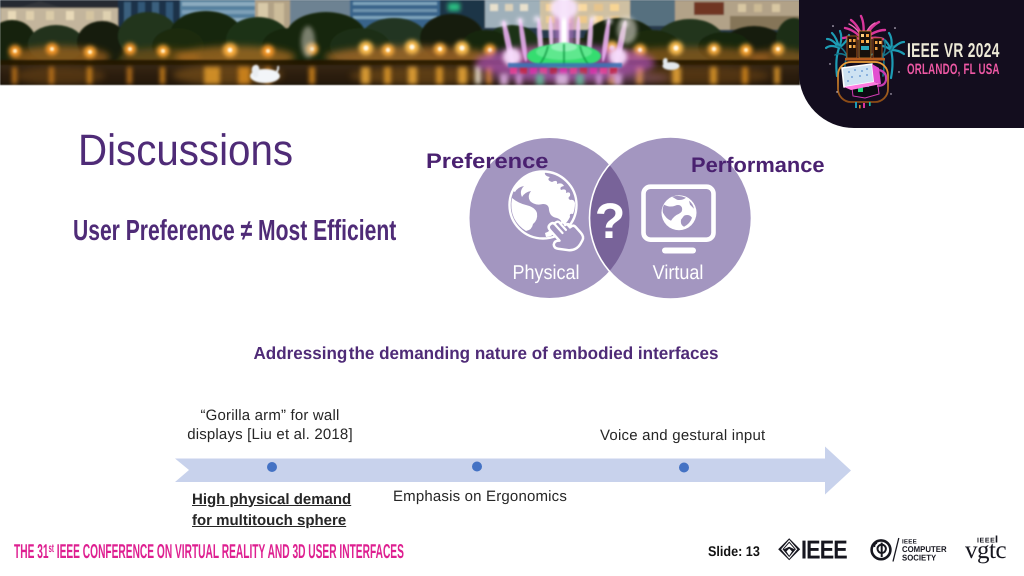 This screenshot has height=576, width=1024. Describe the element at coordinates (985, 550) in the screenshot. I see `svg-text: vgtc` at that location.